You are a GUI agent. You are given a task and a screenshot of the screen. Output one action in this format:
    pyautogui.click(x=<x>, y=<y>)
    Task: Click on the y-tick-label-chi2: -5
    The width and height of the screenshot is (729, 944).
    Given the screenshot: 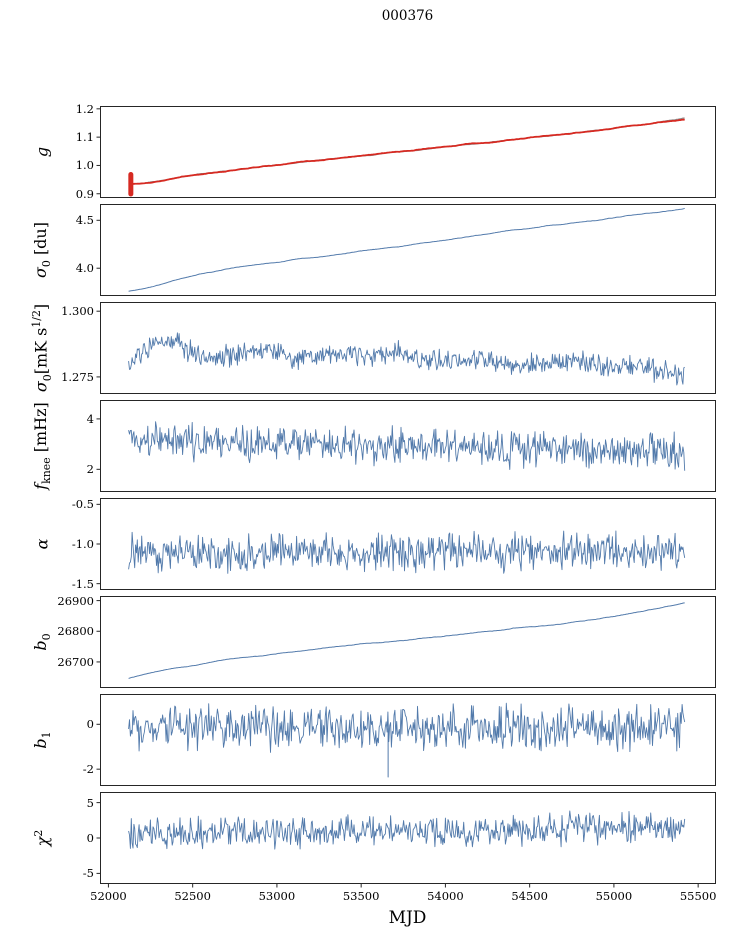 What is the action you would take?
    pyautogui.click(x=88, y=873)
    